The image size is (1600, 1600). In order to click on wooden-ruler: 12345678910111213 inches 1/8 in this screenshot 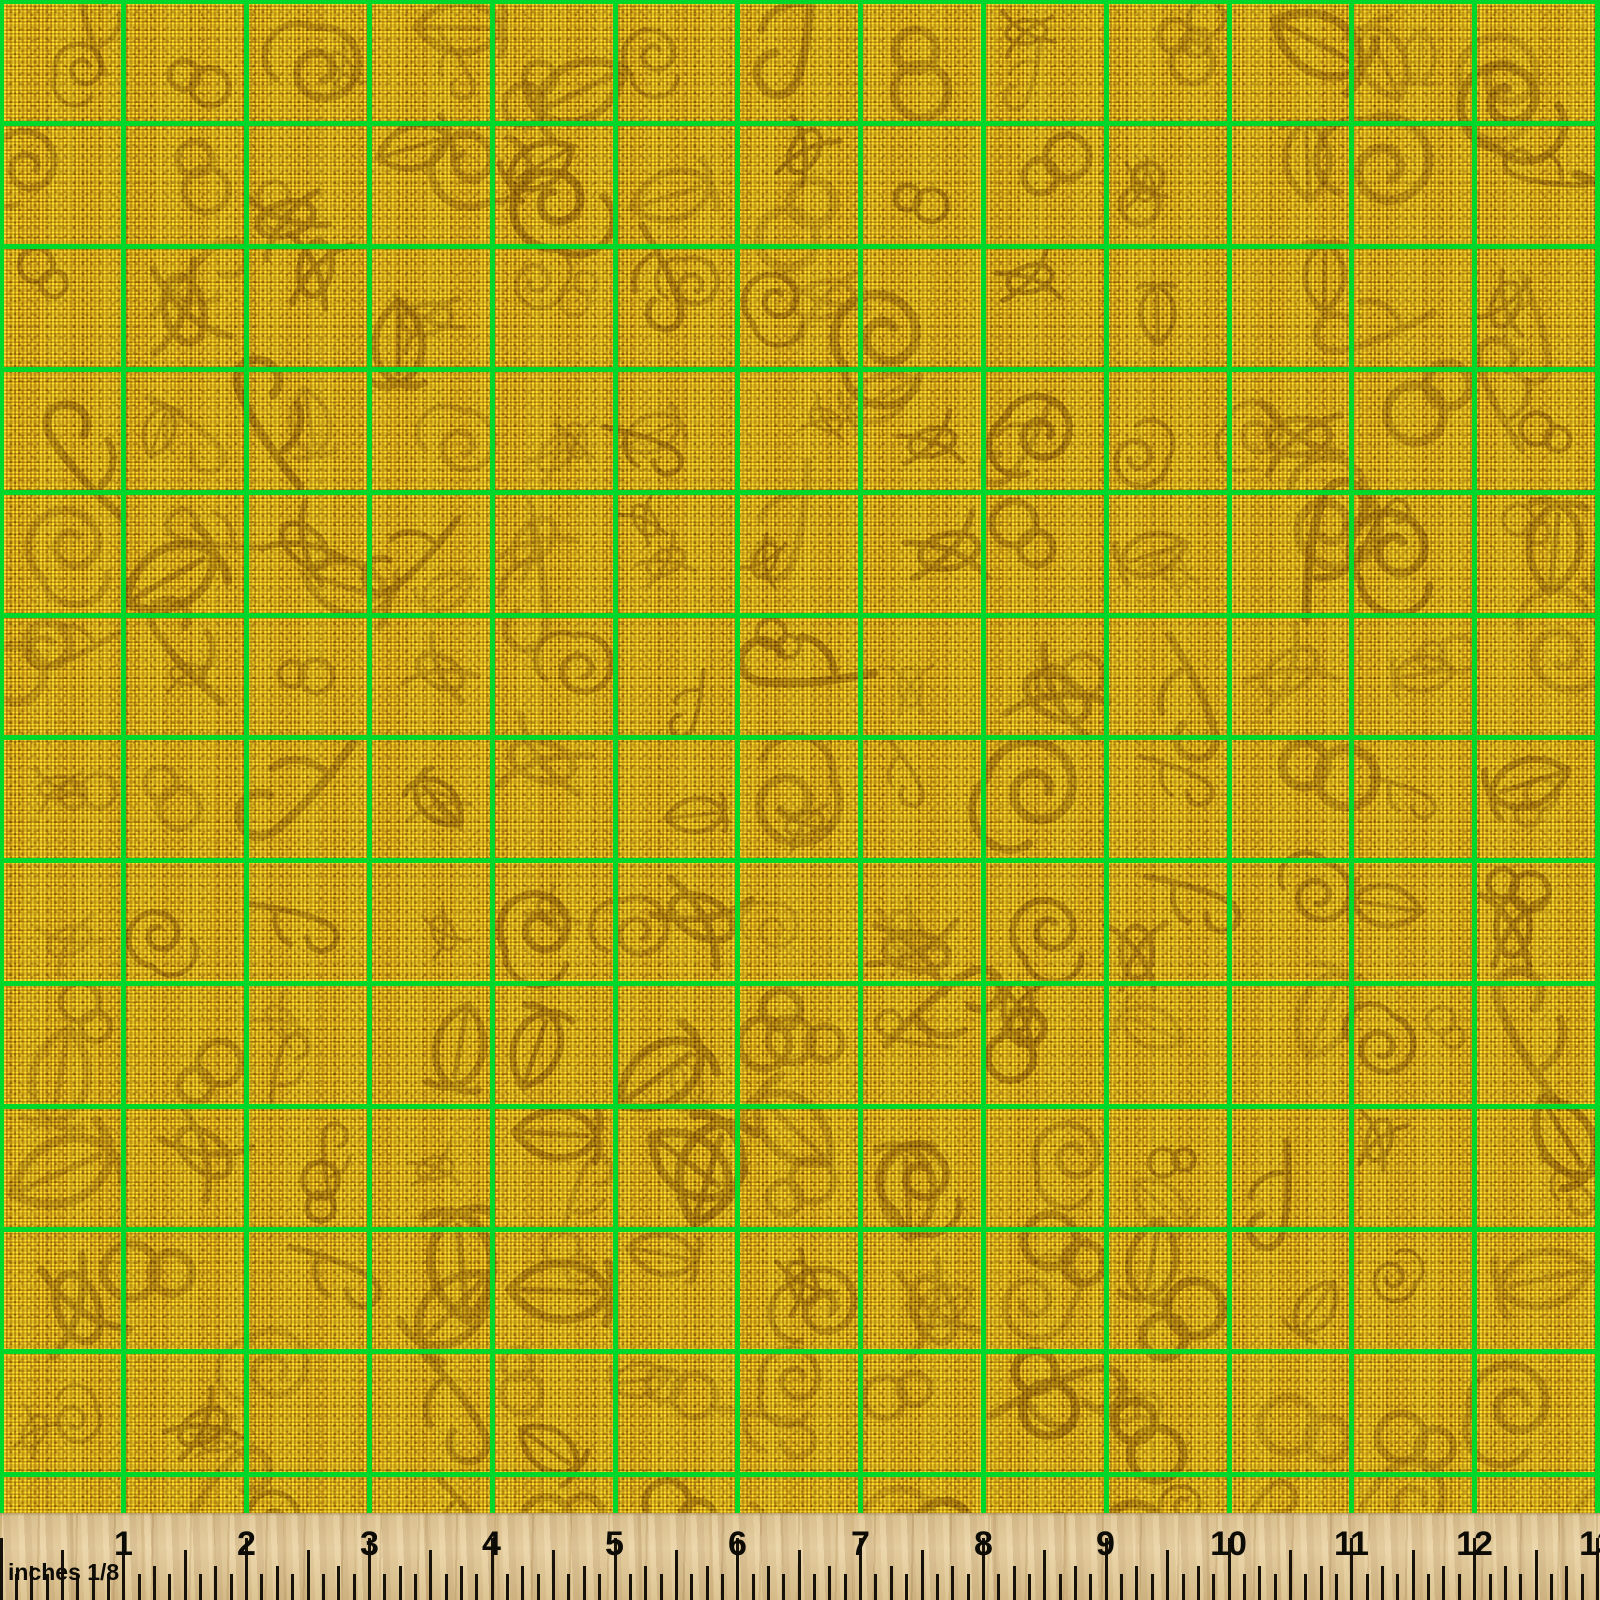, I will do `click(800, 1556)`.